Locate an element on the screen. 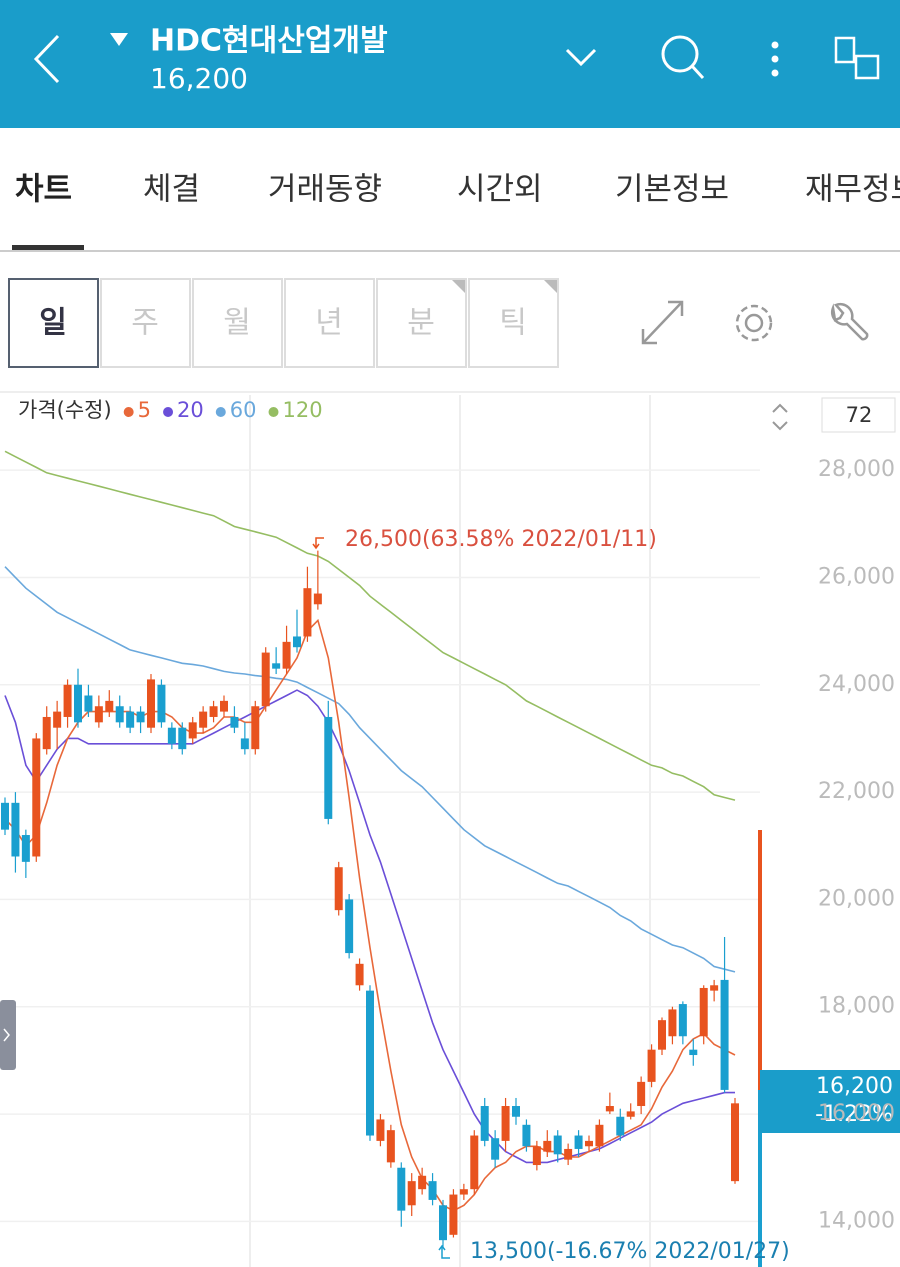 The image size is (900, 1267). period-label: 주 is located at coordinates (145, 323).